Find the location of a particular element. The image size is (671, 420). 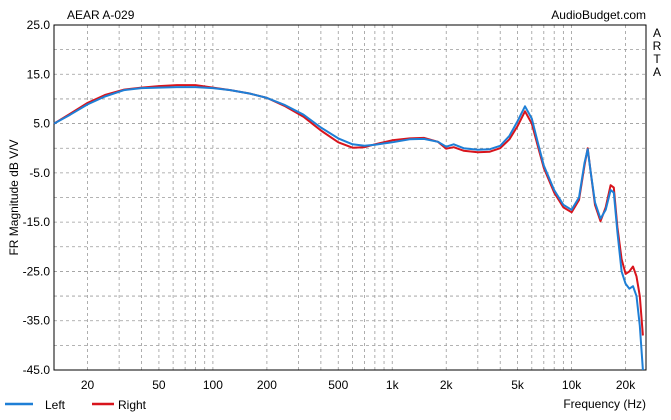

x-tick-label: 20 is located at coordinates (88, 385).